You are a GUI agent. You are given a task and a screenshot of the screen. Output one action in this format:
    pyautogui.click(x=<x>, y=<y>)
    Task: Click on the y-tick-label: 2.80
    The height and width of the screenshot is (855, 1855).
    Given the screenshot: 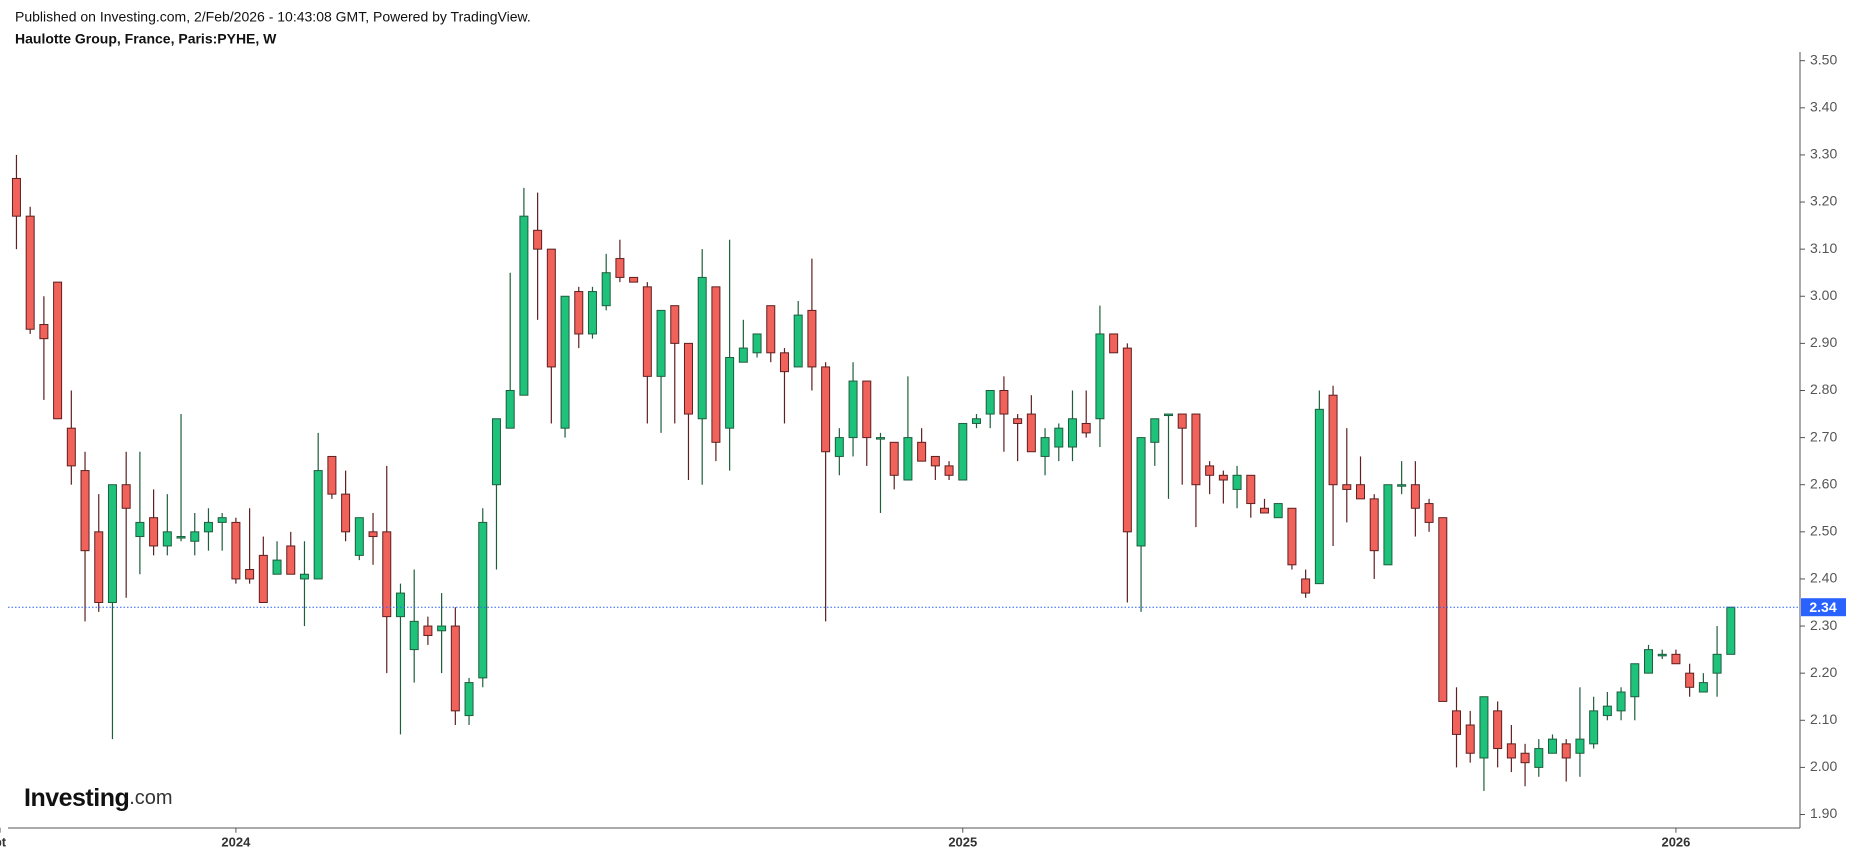 What is the action you would take?
    pyautogui.click(x=1823, y=389)
    